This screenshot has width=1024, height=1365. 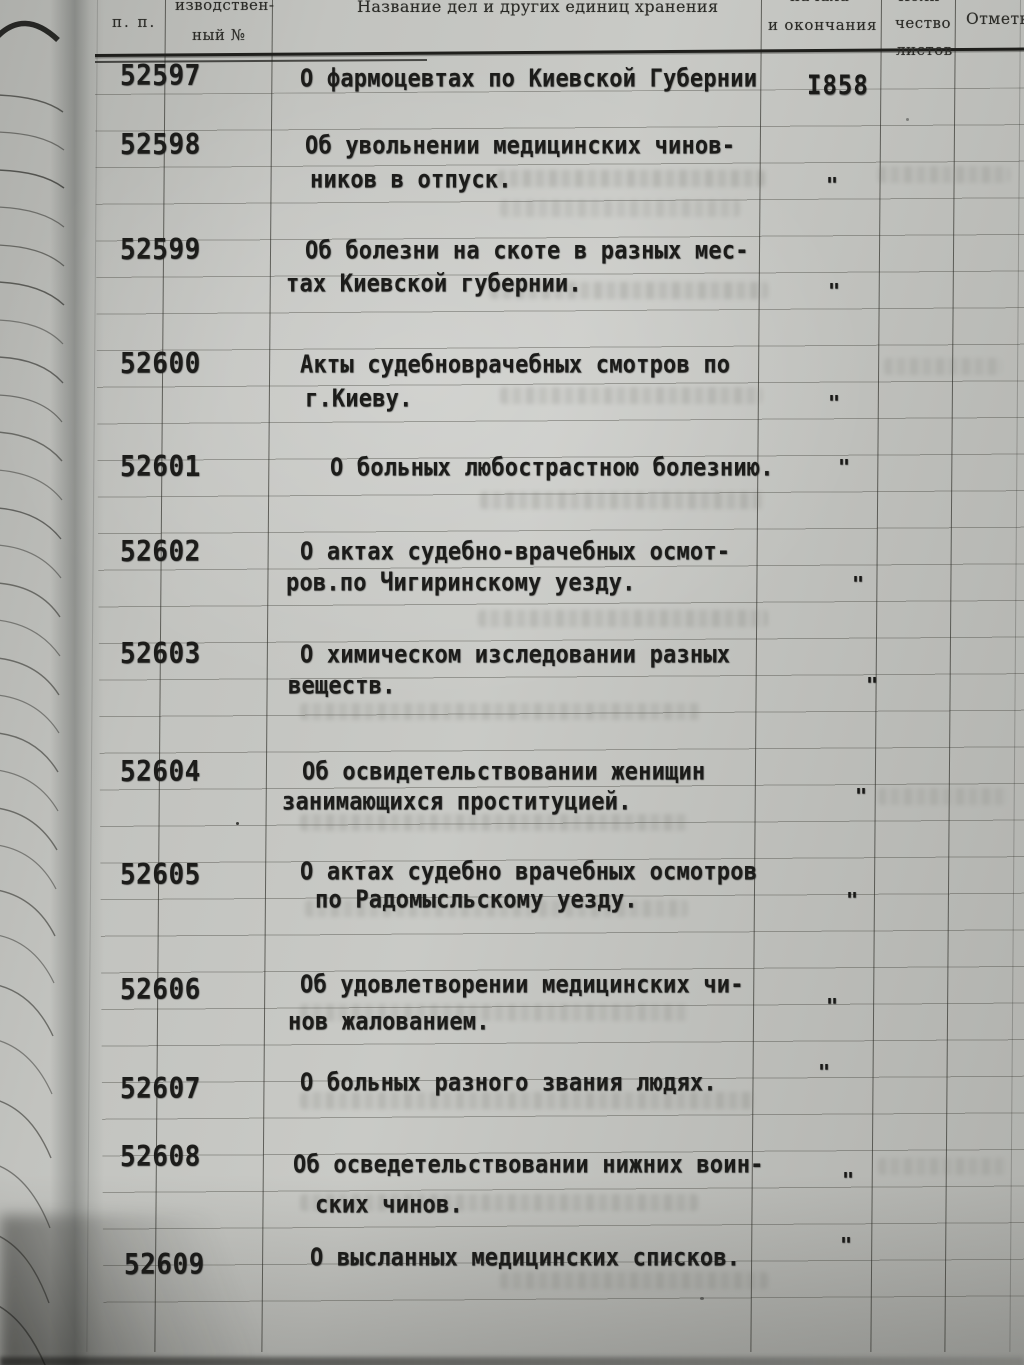 What do you see at coordinates (359, 399) in the screenshot?
I see `entry-title-line2: г.Киеву.` at bounding box center [359, 399].